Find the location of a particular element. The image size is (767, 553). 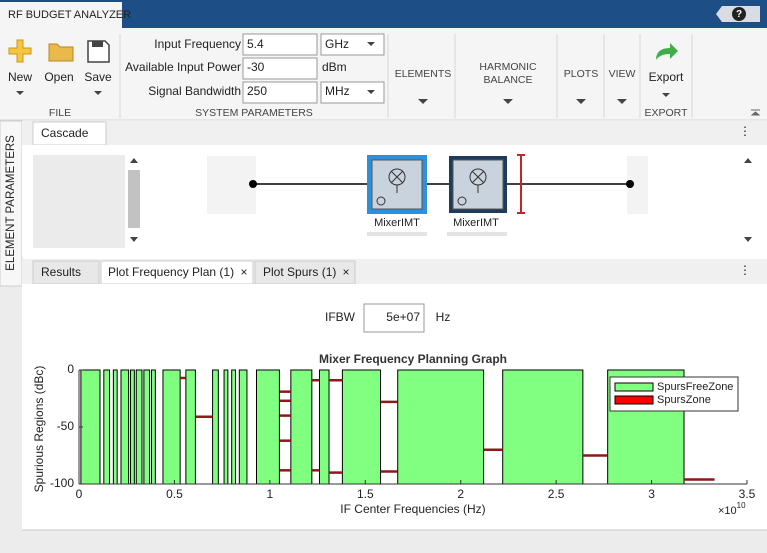

ifbw-label: IFBW is located at coordinates (340, 317).